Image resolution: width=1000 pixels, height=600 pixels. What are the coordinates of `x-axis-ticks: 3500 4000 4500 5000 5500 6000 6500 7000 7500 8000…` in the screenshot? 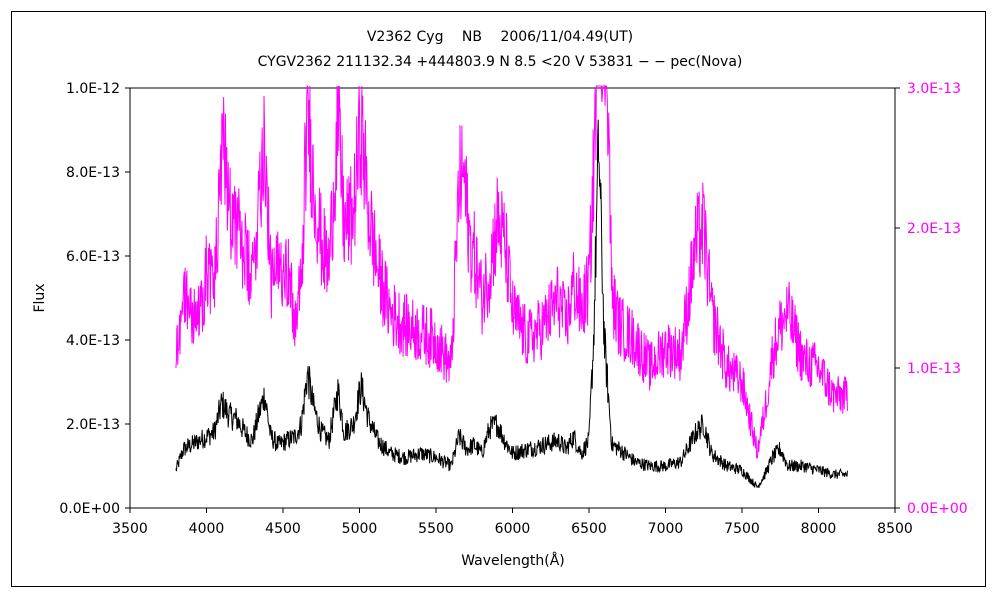 It's located at (512, 522).